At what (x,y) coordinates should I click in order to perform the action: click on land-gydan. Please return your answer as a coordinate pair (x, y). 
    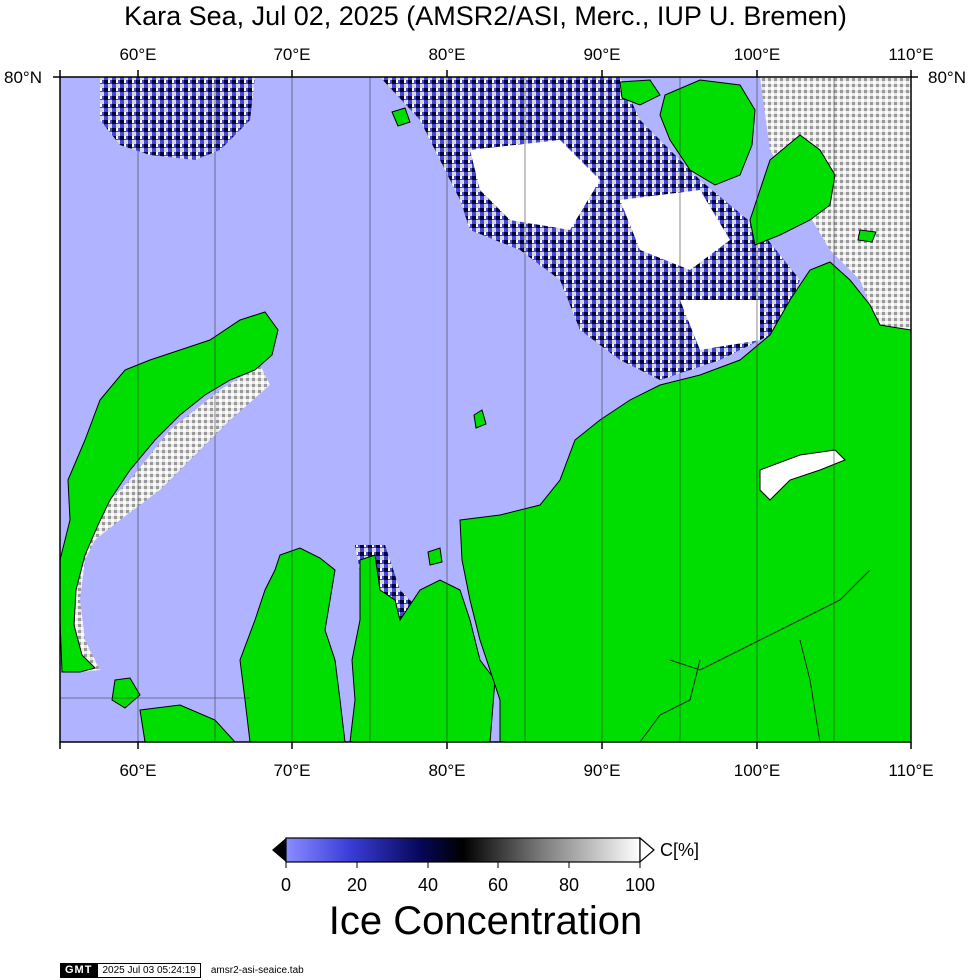
    Looking at the image, I should click on (422, 648).